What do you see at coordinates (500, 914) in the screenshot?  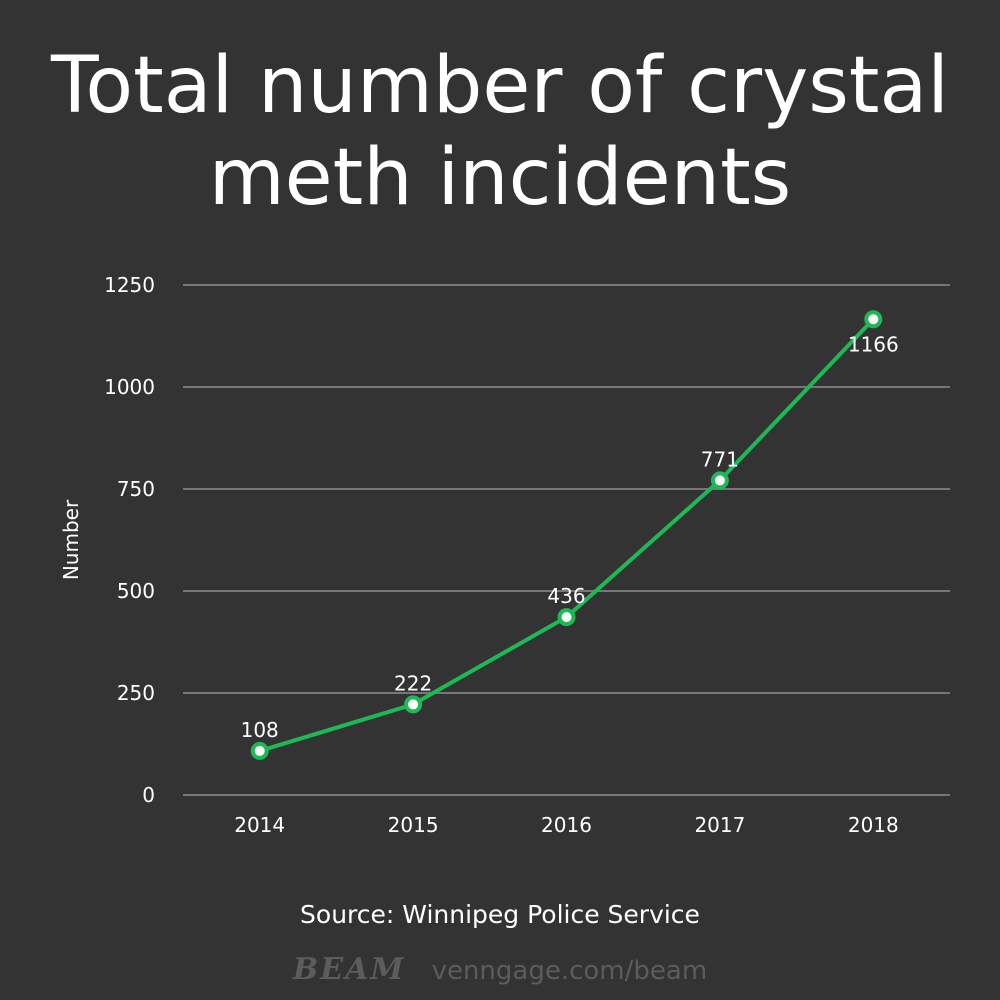 I see `source-note: Source: Winnipeg Police Service` at bounding box center [500, 914].